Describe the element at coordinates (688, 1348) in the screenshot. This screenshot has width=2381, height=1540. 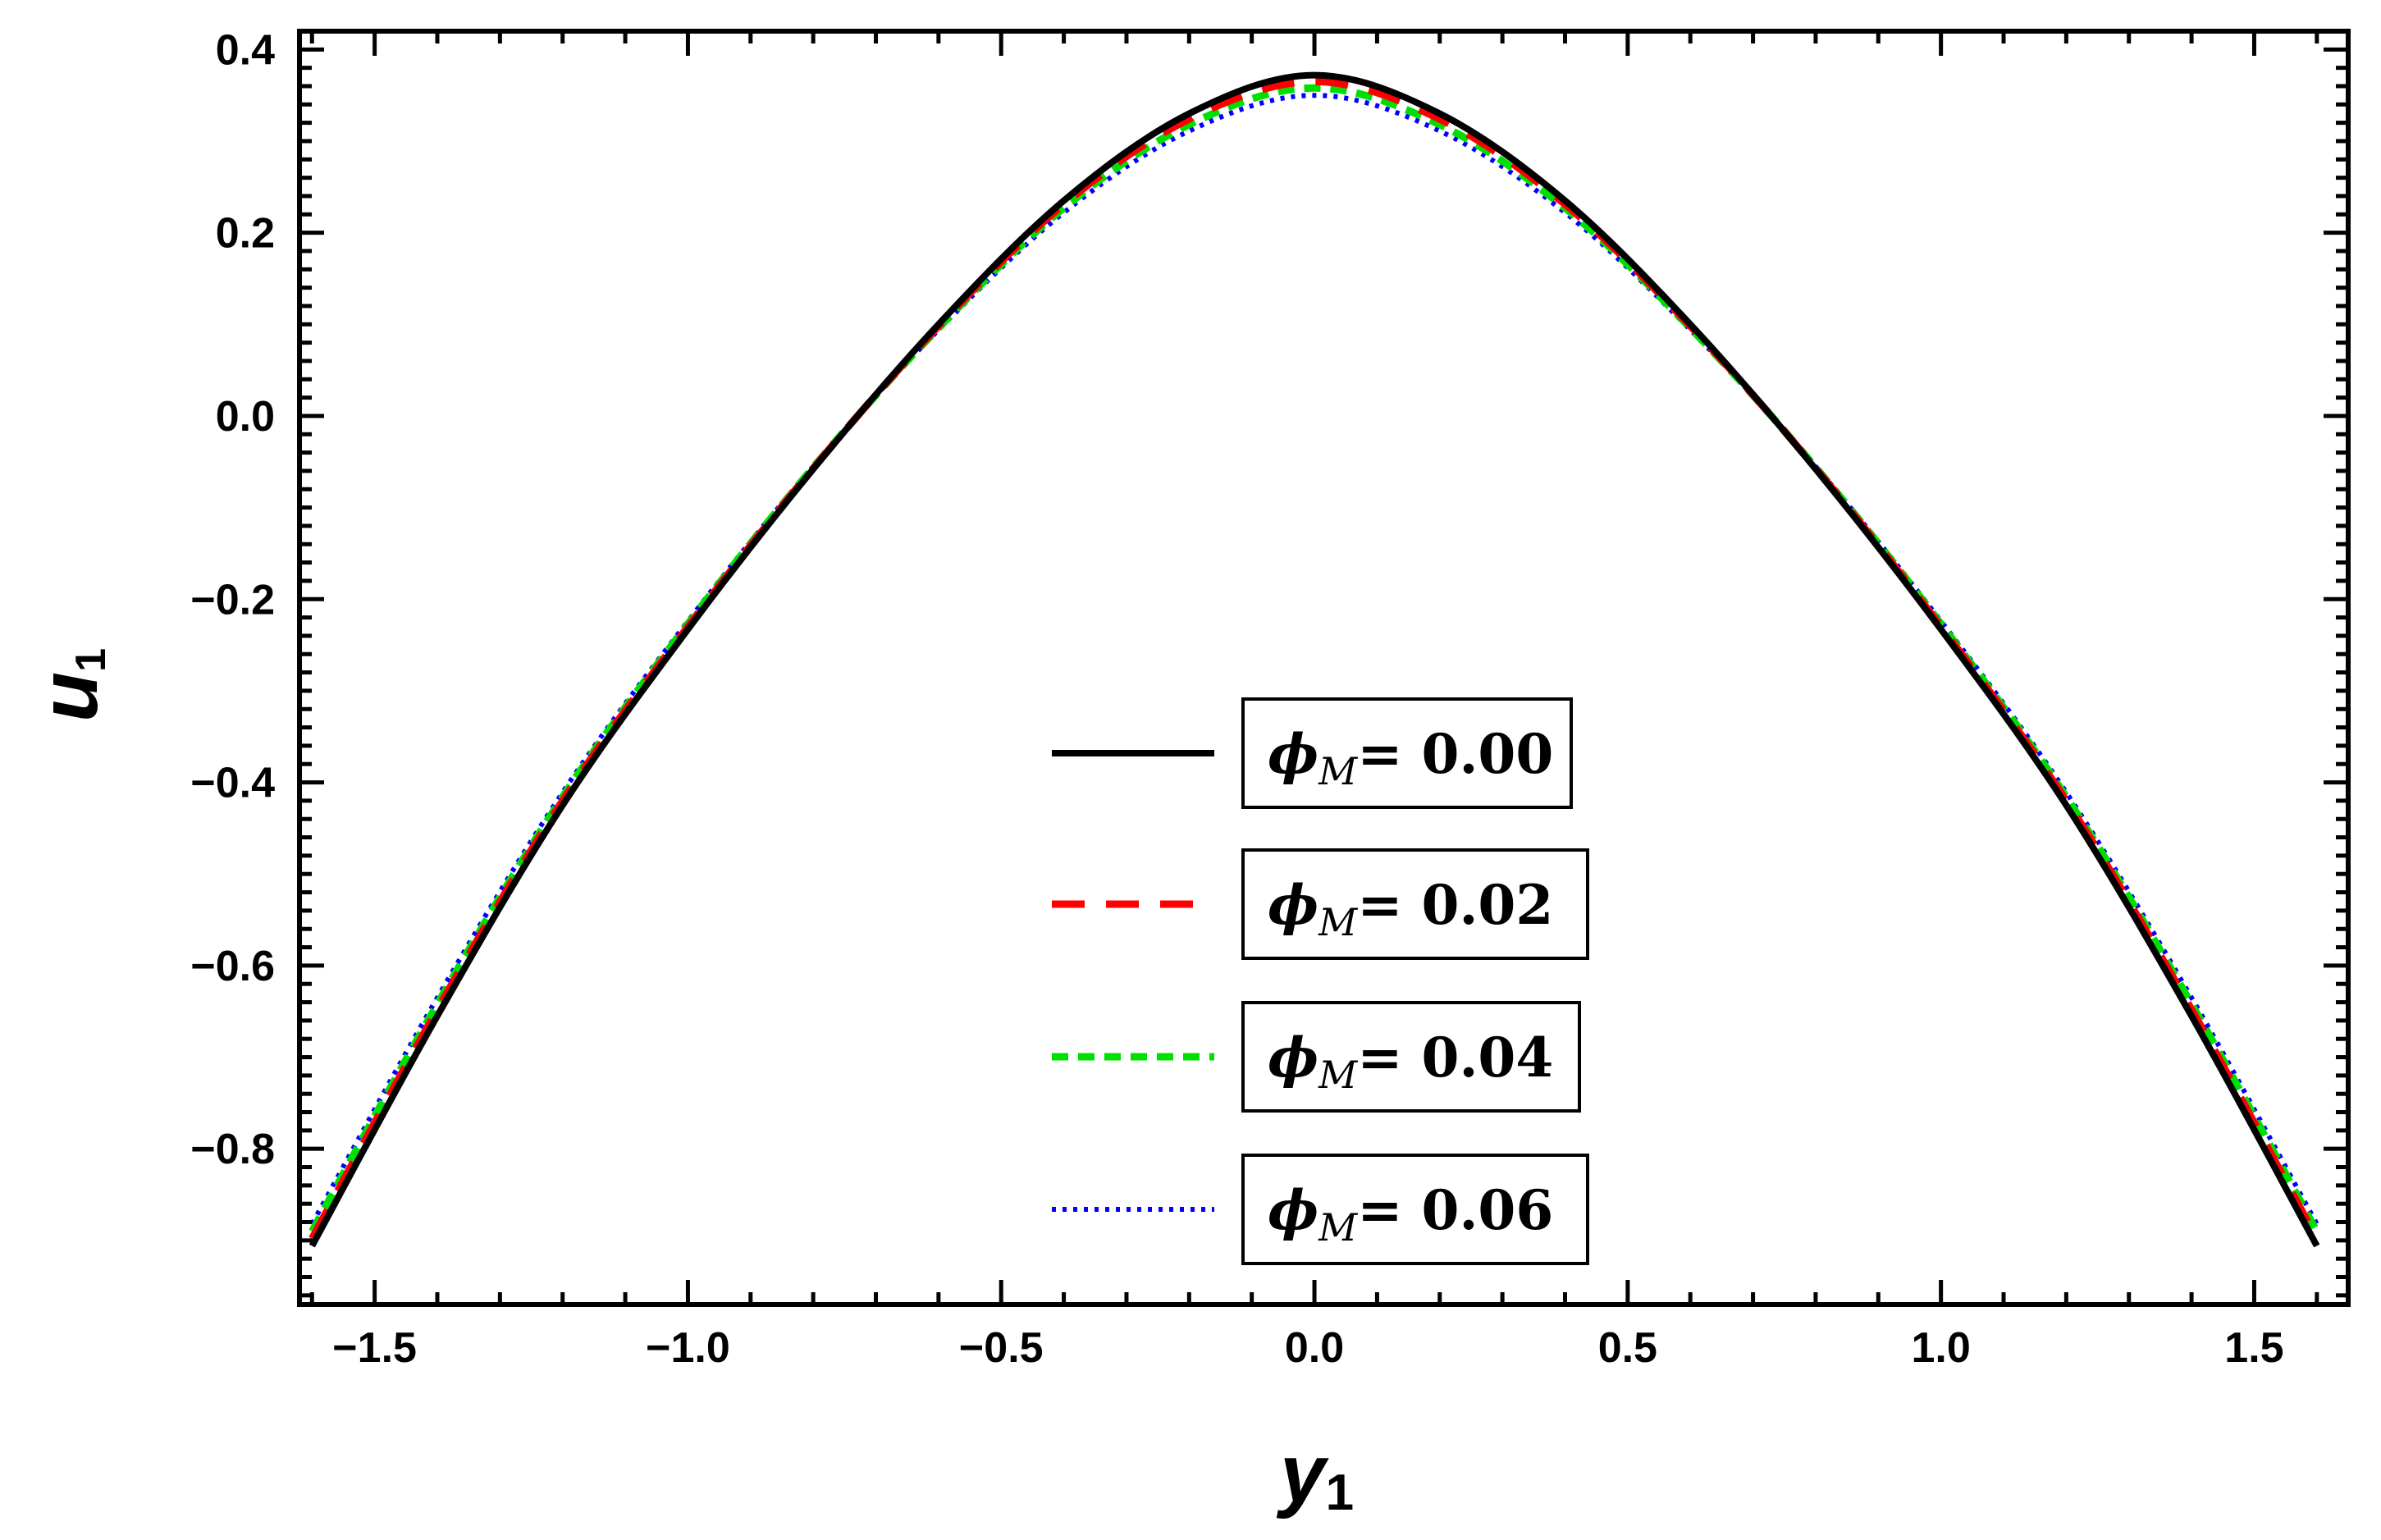
I see `x-tick-label: −1.0` at that location.